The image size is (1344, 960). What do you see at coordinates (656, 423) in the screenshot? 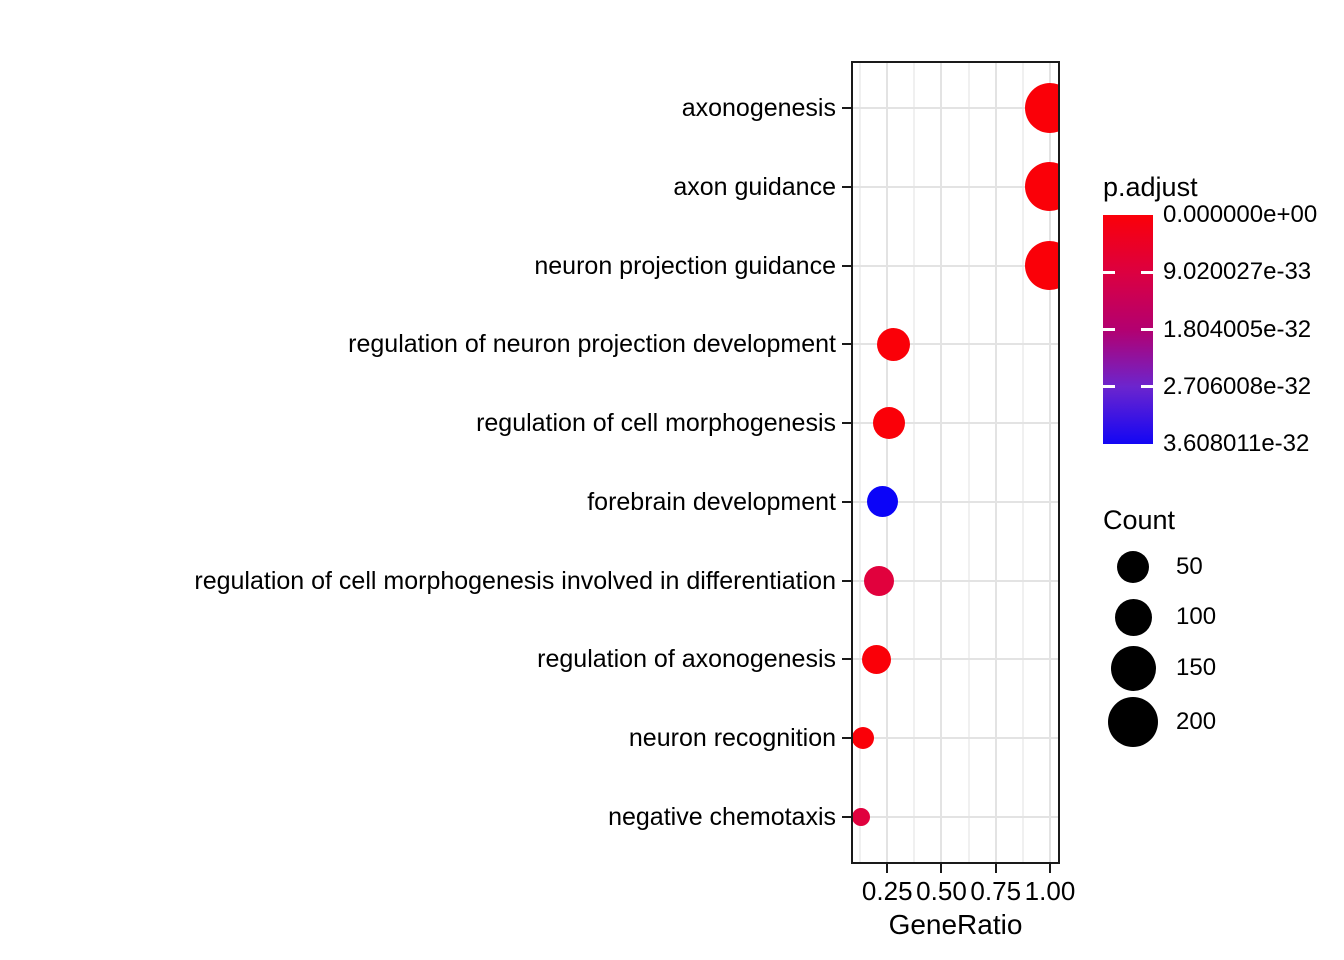
I see `y-axis-label: regulation of cell morphogenesis` at bounding box center [656, 423].